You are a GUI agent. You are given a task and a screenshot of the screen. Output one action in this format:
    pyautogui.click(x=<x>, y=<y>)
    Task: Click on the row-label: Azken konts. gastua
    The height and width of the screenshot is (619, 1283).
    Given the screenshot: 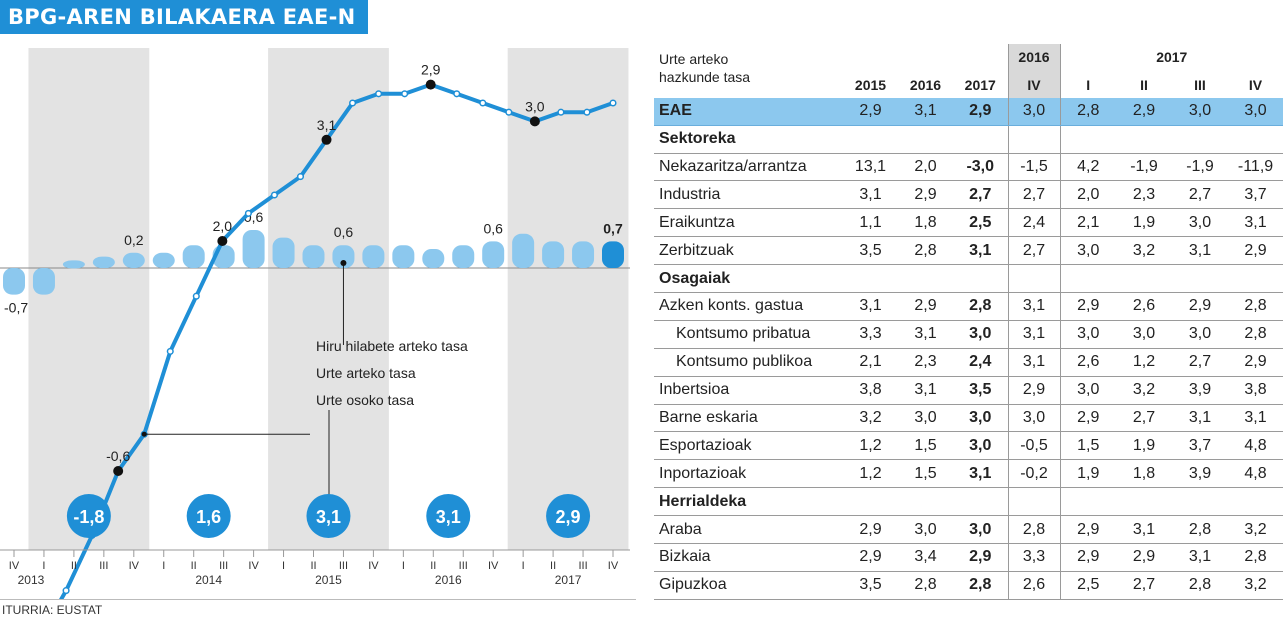 What is the action you would take?
    pyautogui.click(x=748, y=306)
    